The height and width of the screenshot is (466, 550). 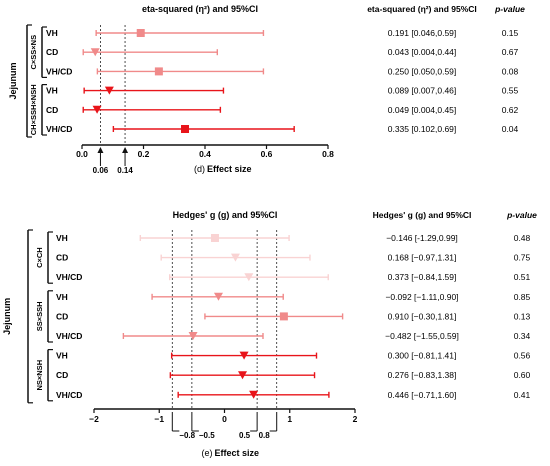 I want to click on panel-title: eta-squared (η²) and 95%CI, so click(x=200, y=9).